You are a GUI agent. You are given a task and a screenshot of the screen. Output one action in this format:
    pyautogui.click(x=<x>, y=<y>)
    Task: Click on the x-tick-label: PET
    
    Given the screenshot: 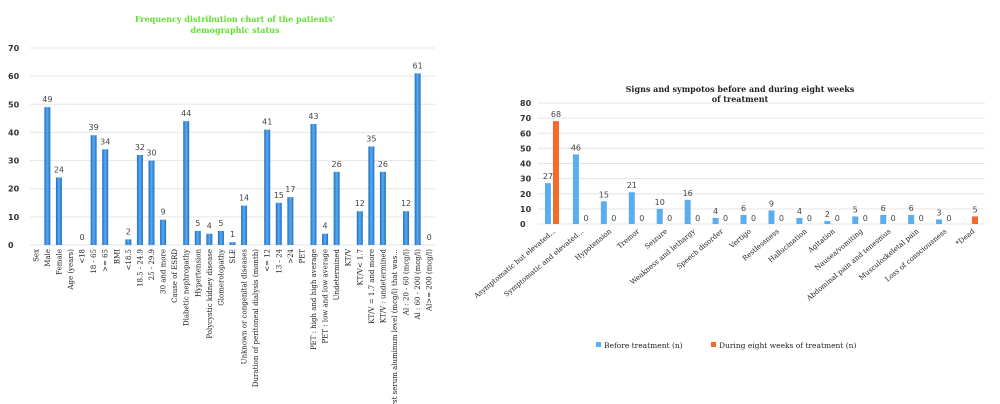 What is the action you would take?
    pyautogui.click(x=302, y=256)
    